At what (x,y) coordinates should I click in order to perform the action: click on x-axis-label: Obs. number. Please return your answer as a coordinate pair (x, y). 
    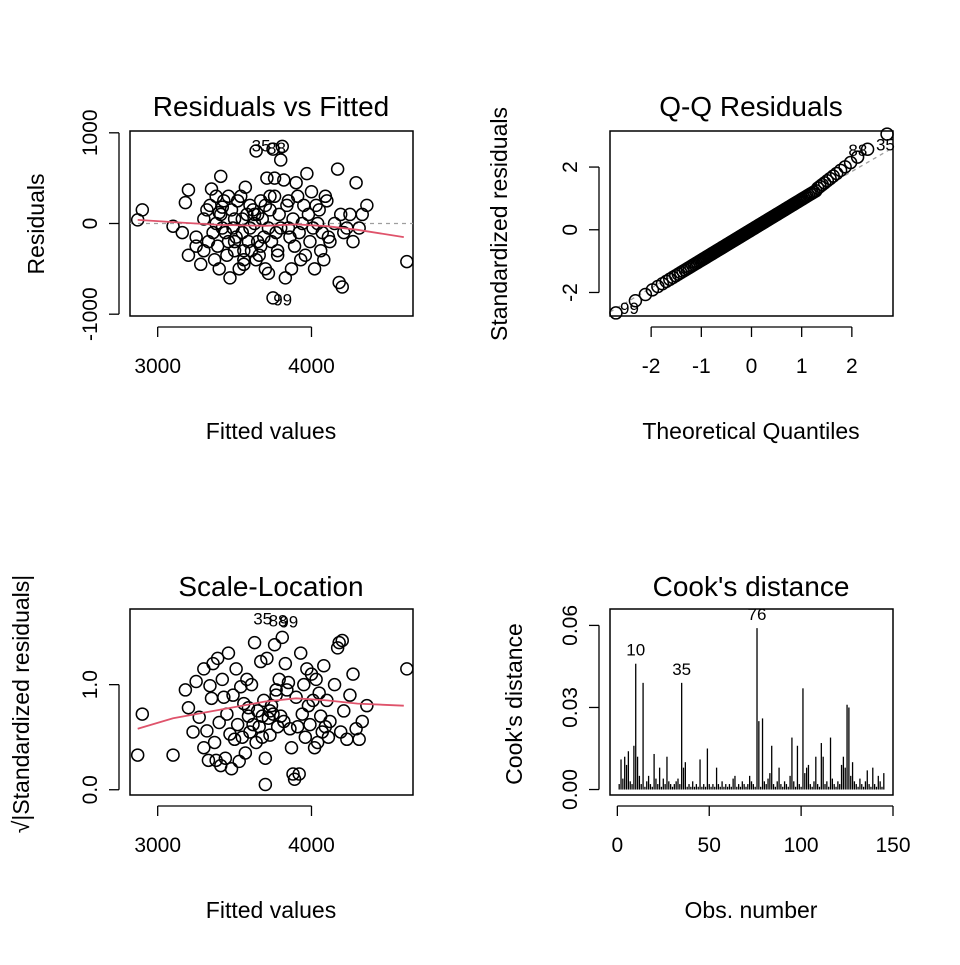
    Looking at the image, I should click on (751, 910).